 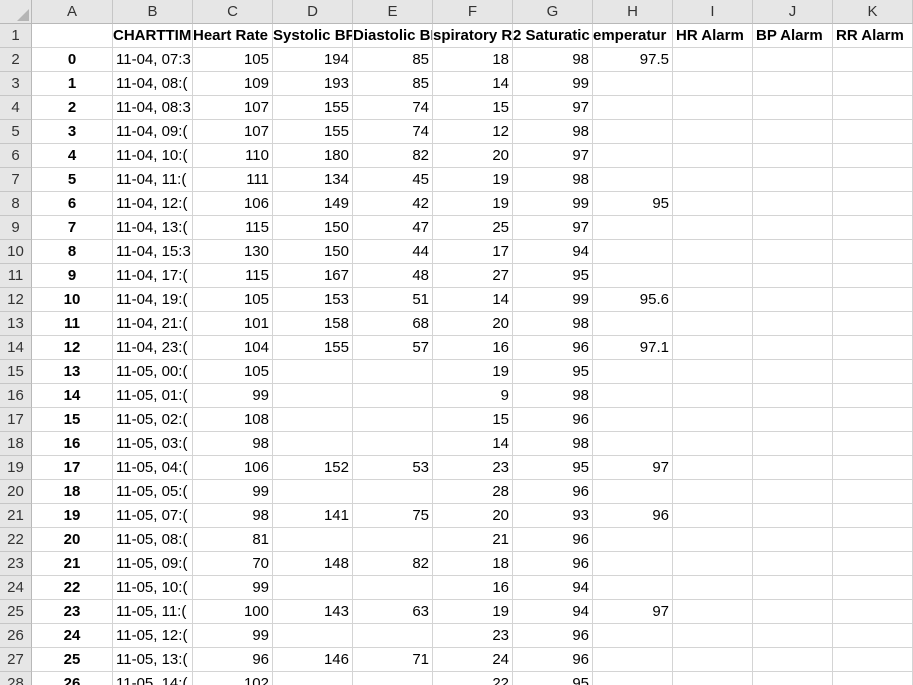 I want to click on data-cell-a: 14, so click(x=72, y=396).